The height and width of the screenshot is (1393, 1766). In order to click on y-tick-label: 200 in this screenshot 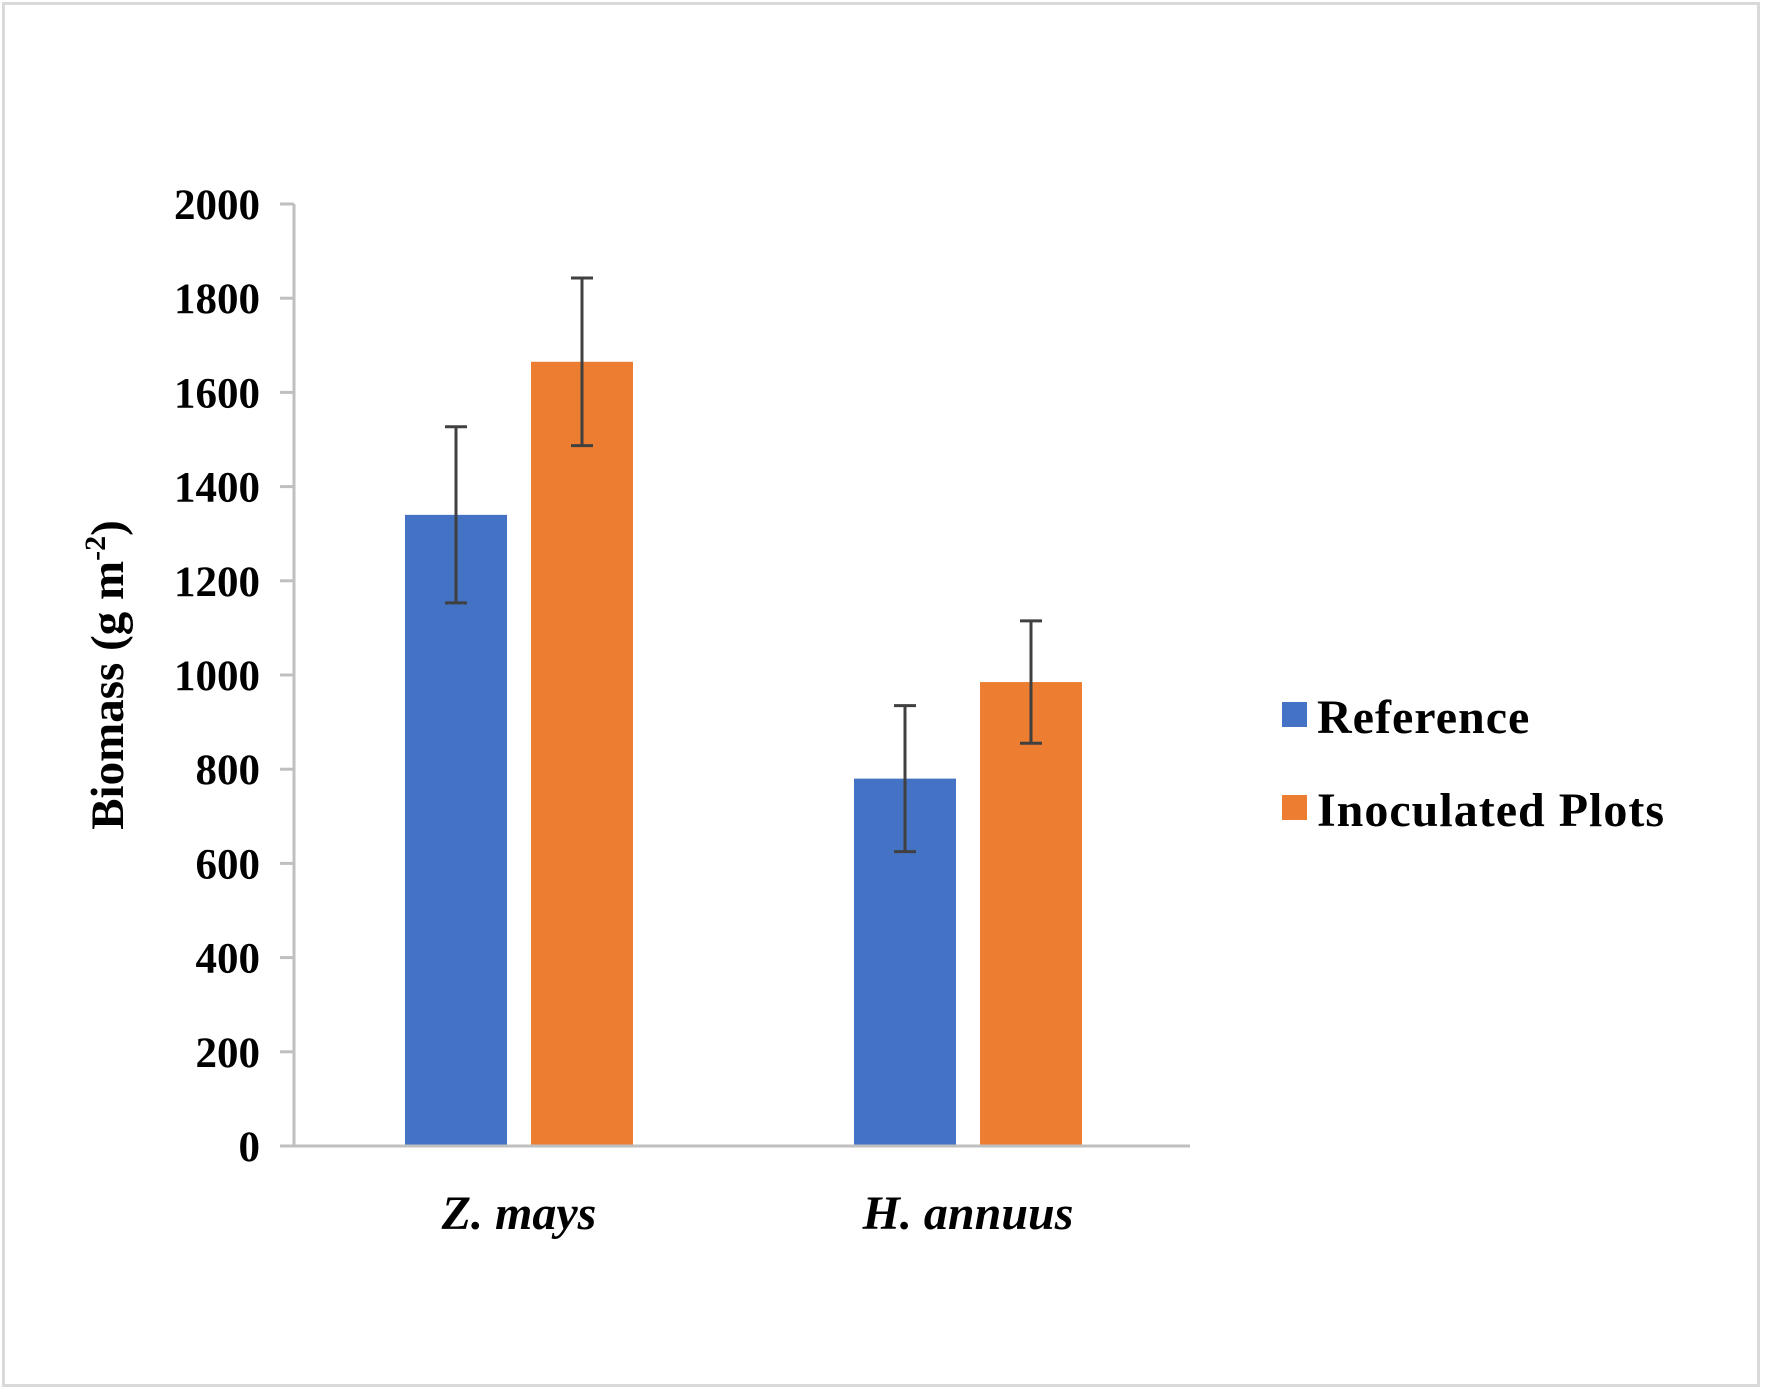, I will do `click(228, 1053)`.